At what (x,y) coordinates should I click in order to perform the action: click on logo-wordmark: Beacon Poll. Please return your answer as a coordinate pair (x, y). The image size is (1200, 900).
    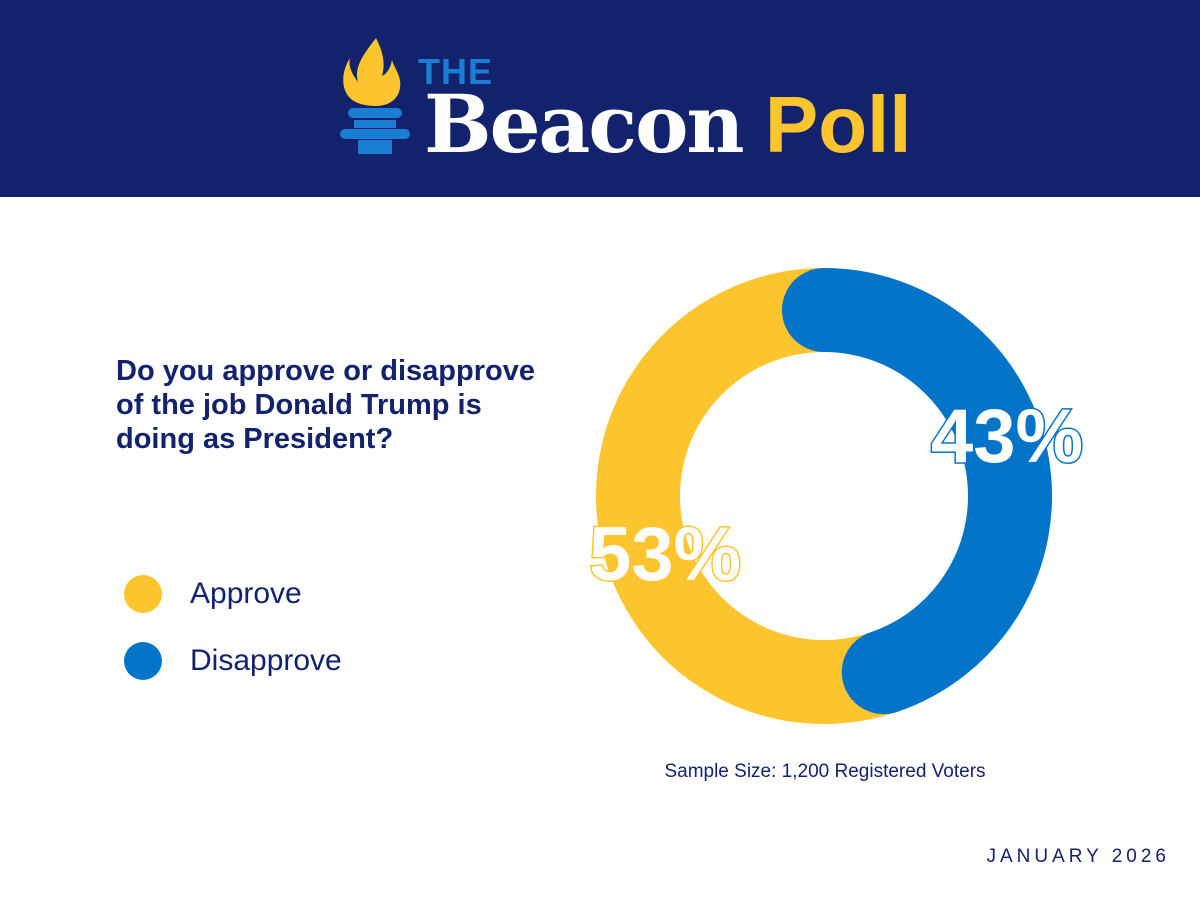
    Looking at the image, I should click on (668, 124).